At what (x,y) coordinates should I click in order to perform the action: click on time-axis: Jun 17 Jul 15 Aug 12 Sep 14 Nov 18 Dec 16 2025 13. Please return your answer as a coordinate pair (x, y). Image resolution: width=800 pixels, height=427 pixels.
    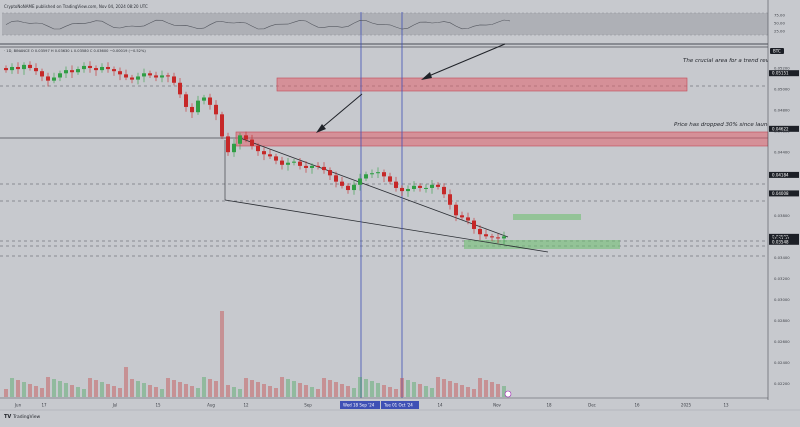
    Looking at the image, I should click on (371, 405).